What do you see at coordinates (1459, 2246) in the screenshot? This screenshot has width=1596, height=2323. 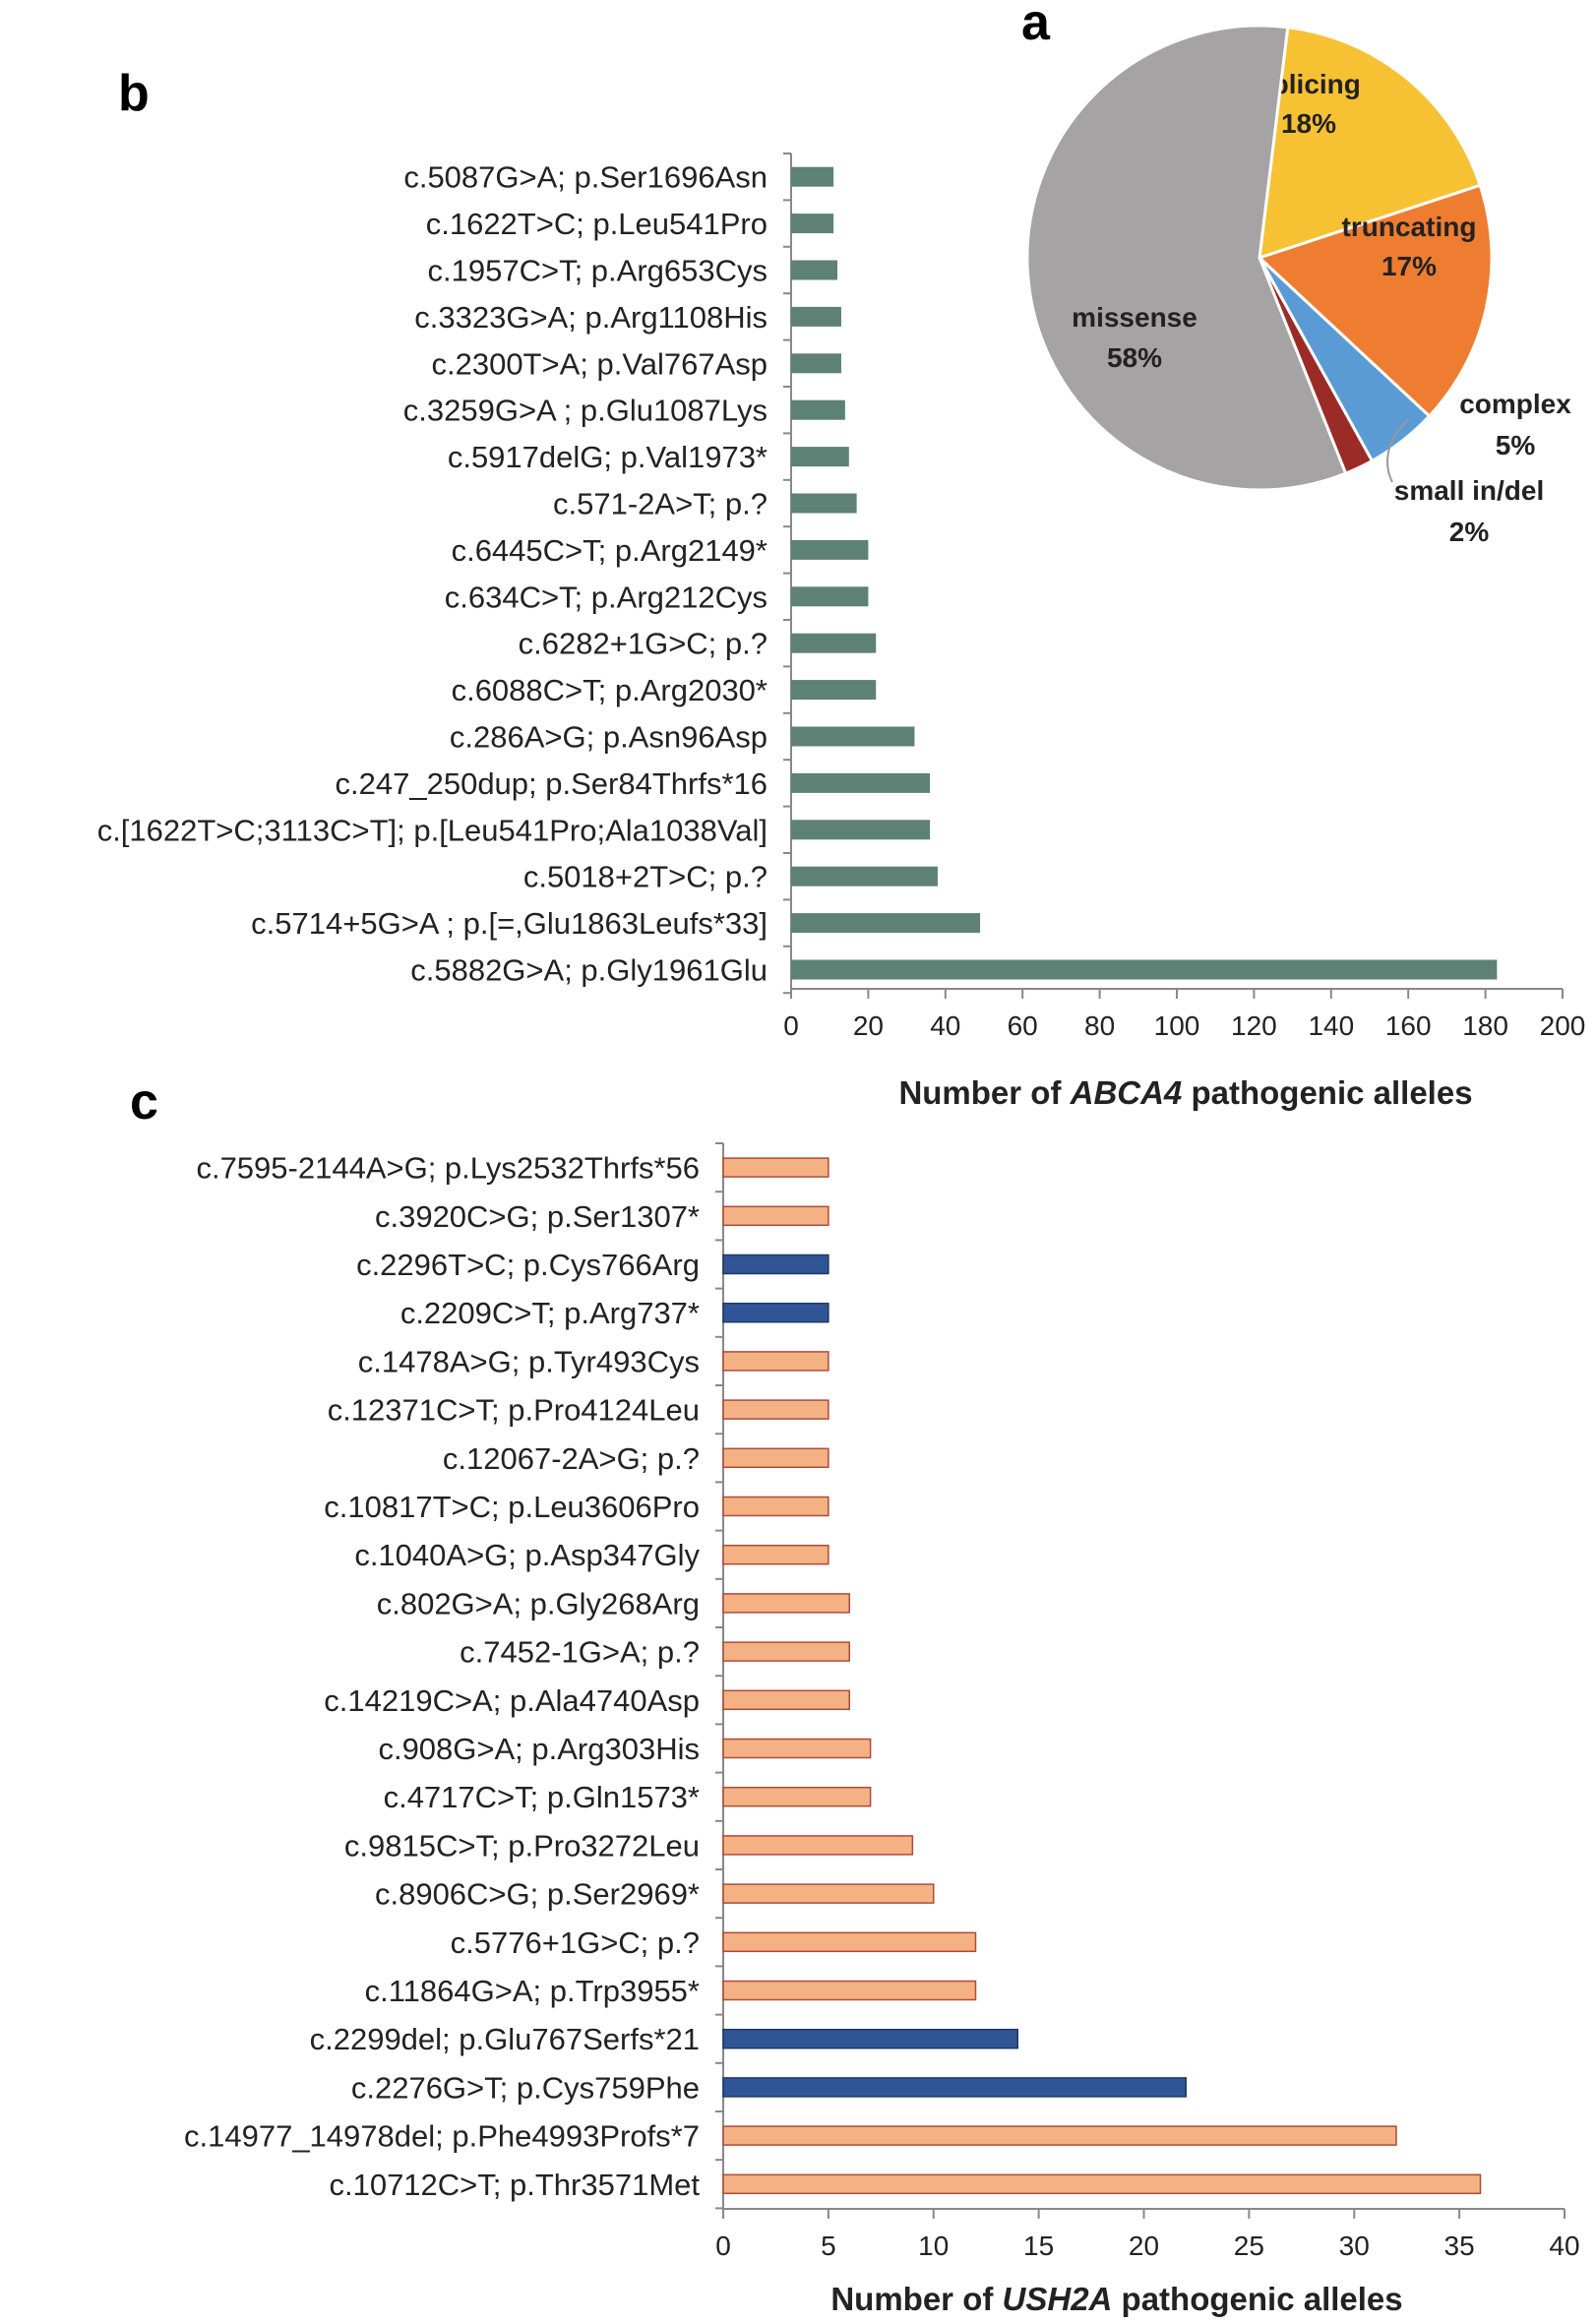 I see `x-tick-label: 35` at bounding box center [1459, 2246].